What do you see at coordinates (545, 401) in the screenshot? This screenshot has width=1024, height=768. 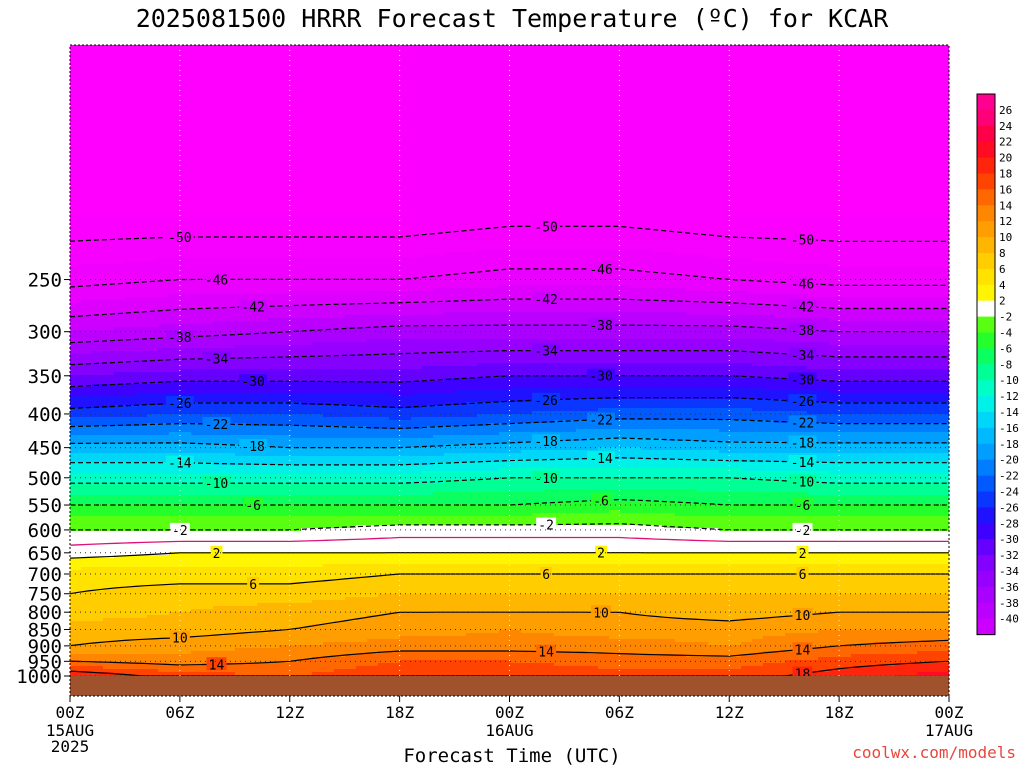 I see `contour-label: -26` at bounding box center [545, 401].